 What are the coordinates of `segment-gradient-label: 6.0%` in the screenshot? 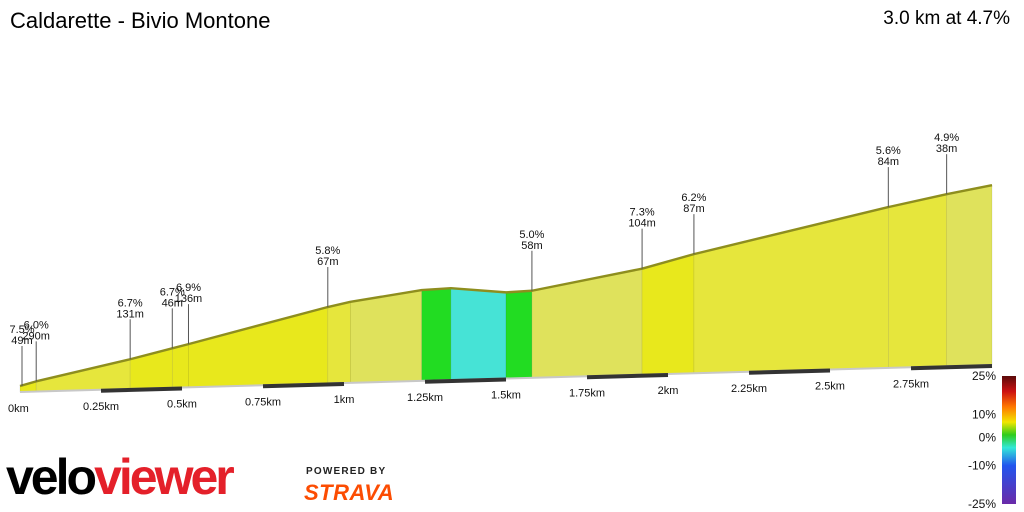 It's located at (36, 325).